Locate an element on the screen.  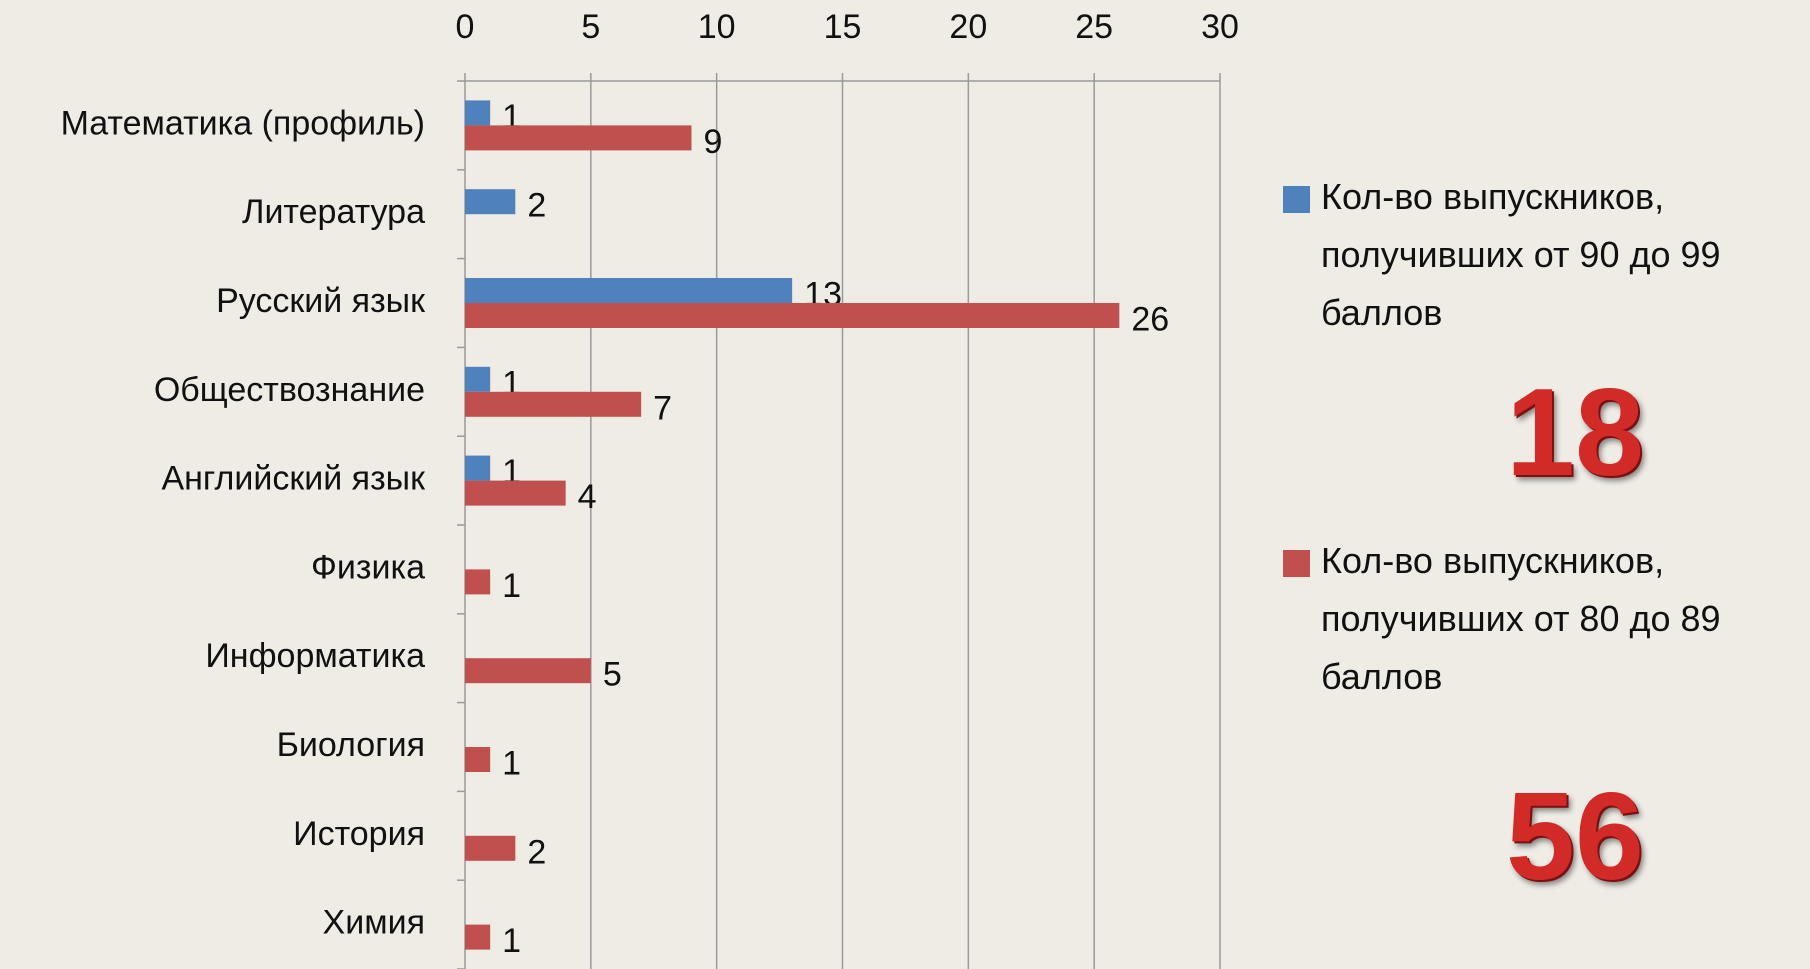
x-tick-label: 5 is located at coordinates (590, 27).